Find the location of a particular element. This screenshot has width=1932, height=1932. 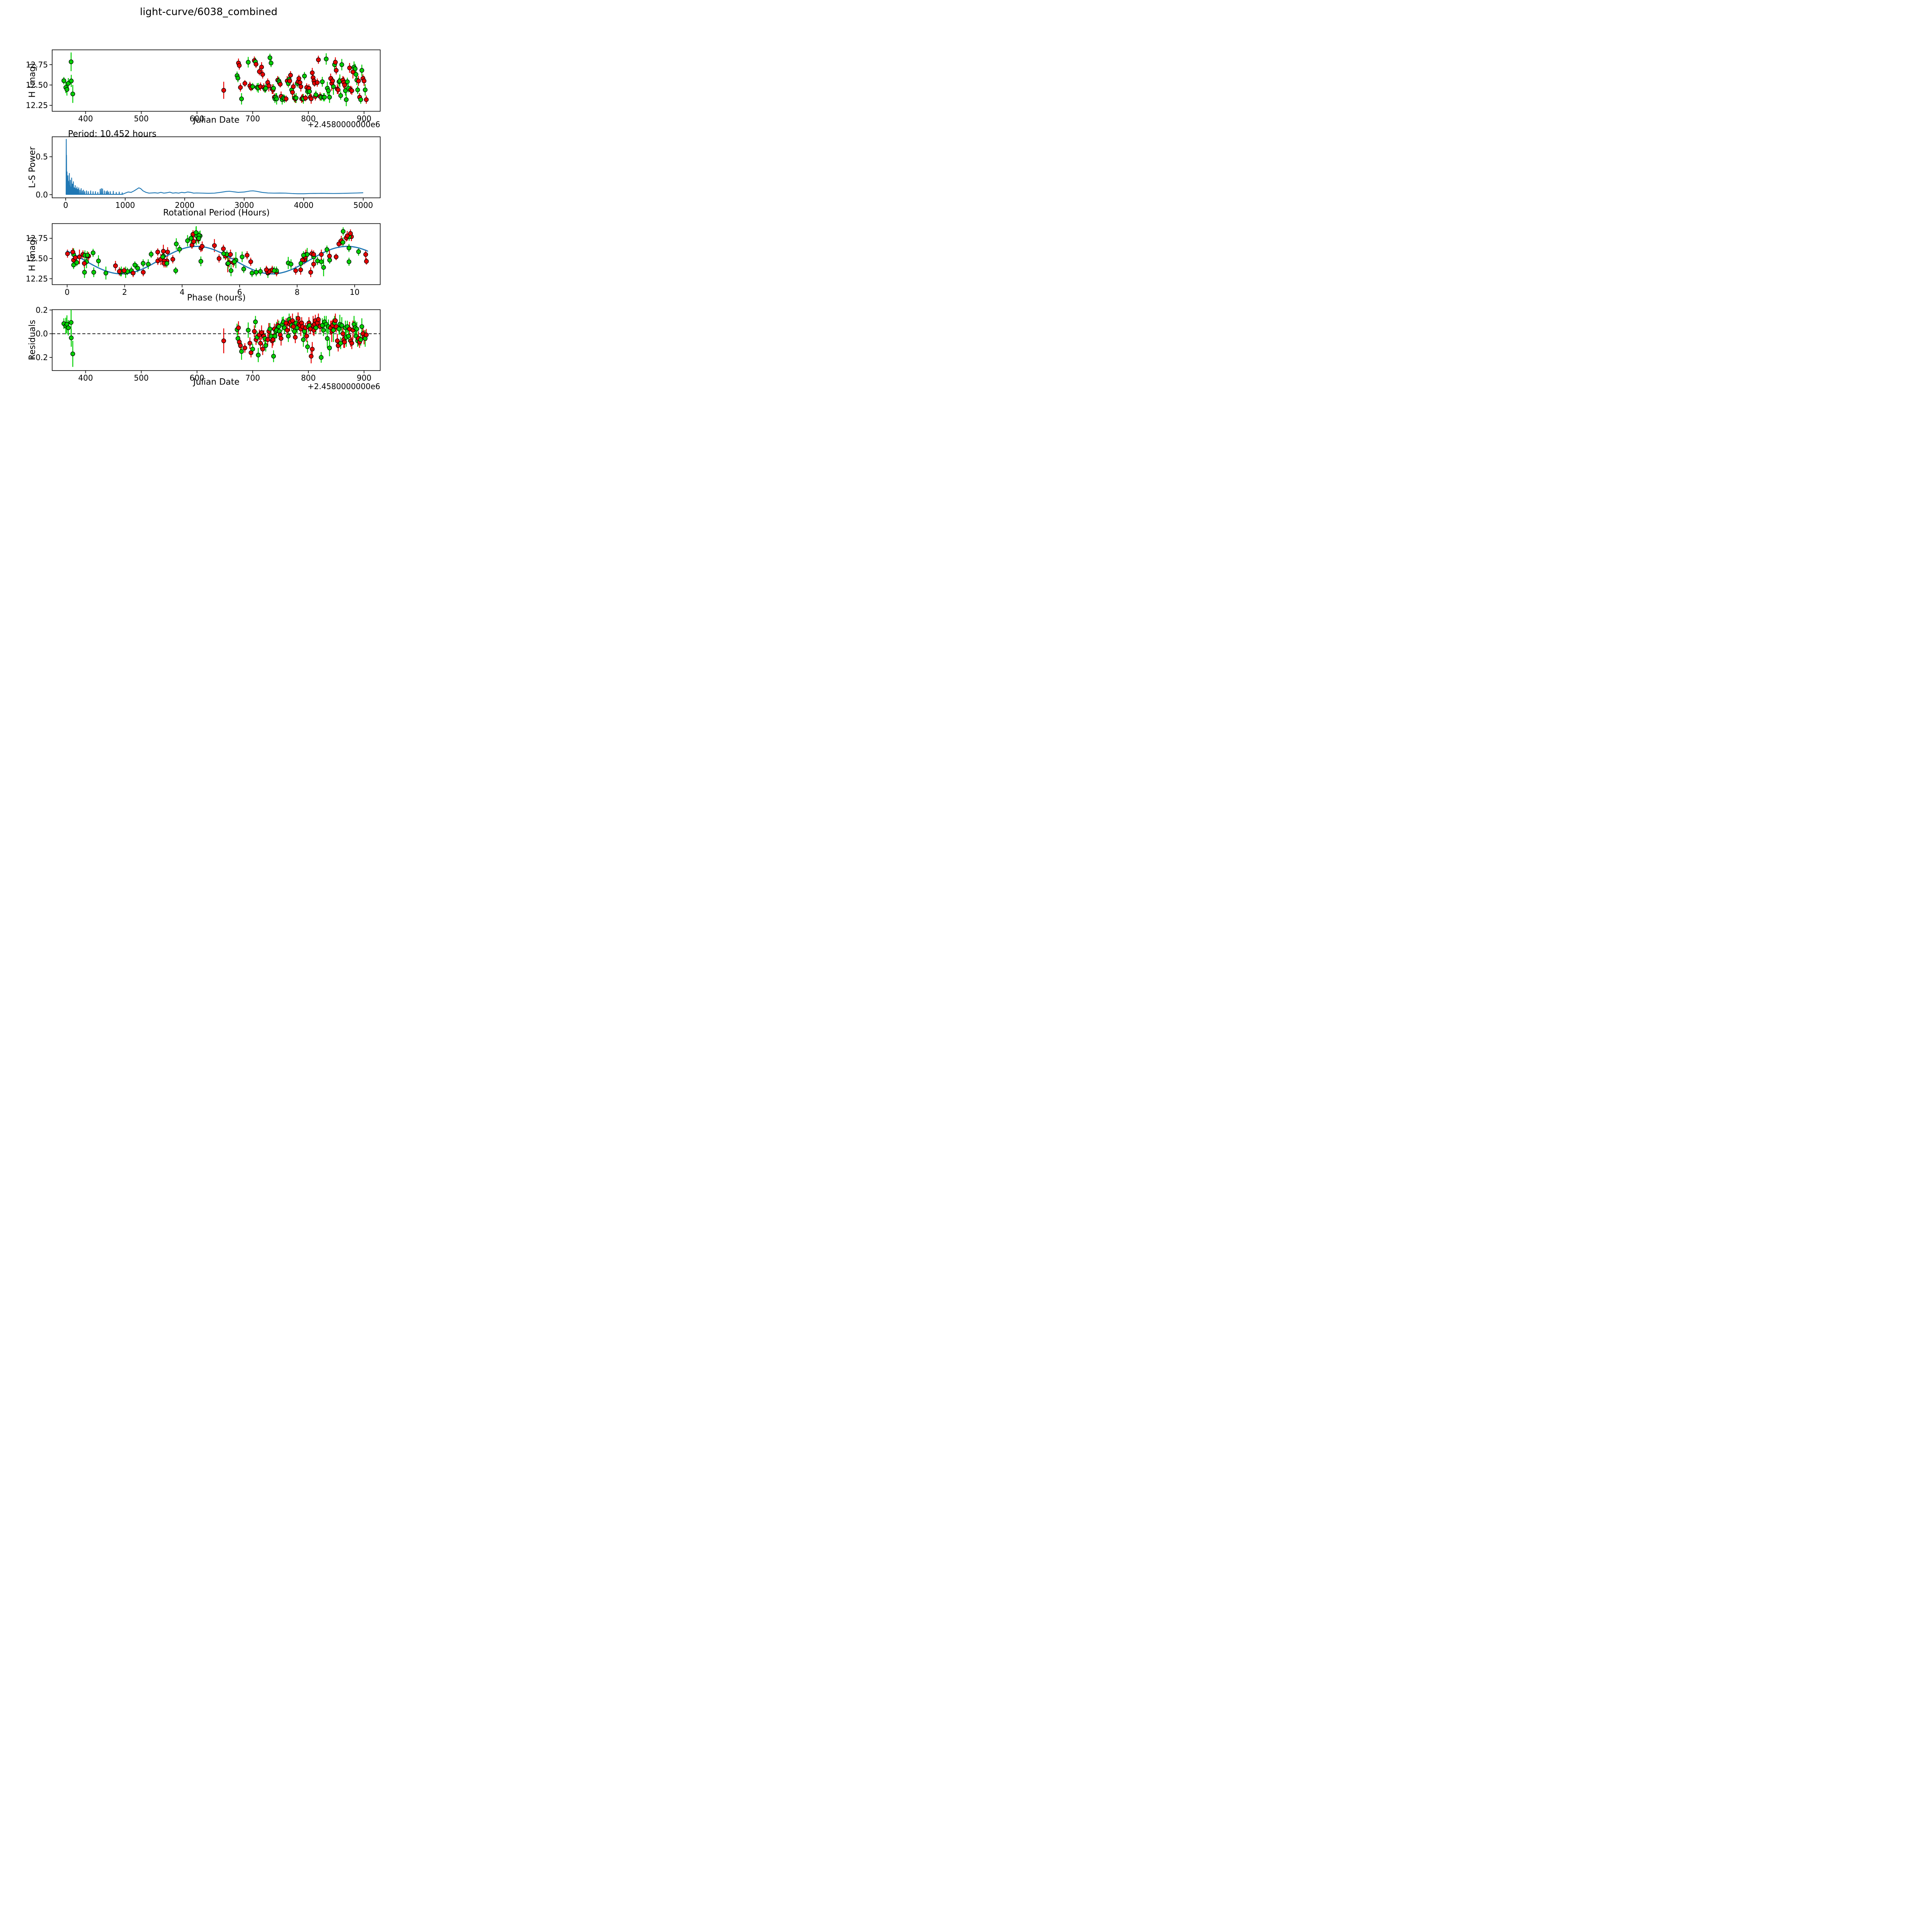

light_curve-xtick: 800 is located at coordinates (308, 119).